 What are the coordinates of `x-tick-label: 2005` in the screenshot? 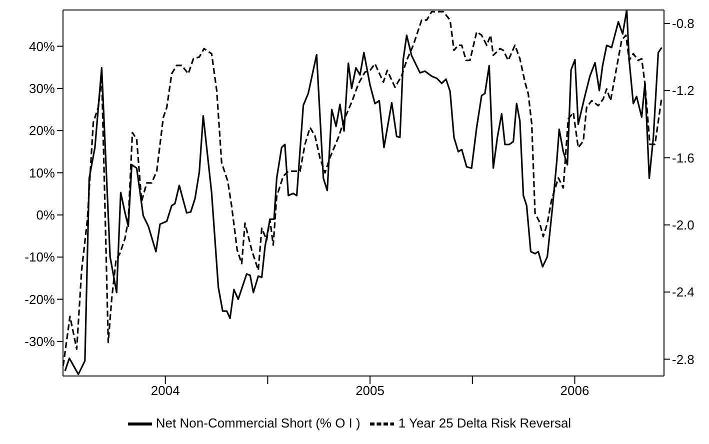 It's located at (370, 390).